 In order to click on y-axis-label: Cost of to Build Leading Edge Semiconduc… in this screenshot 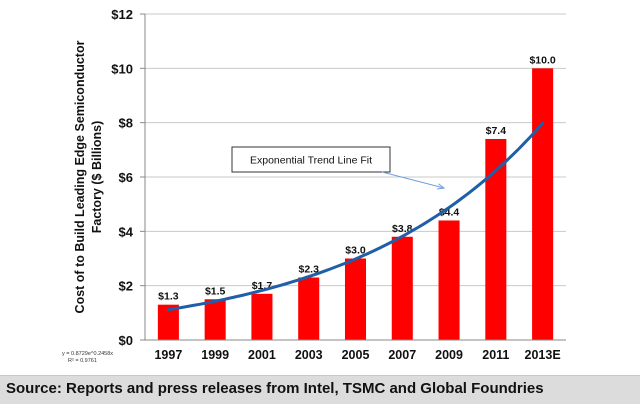, I will do `click(88, 176)`.